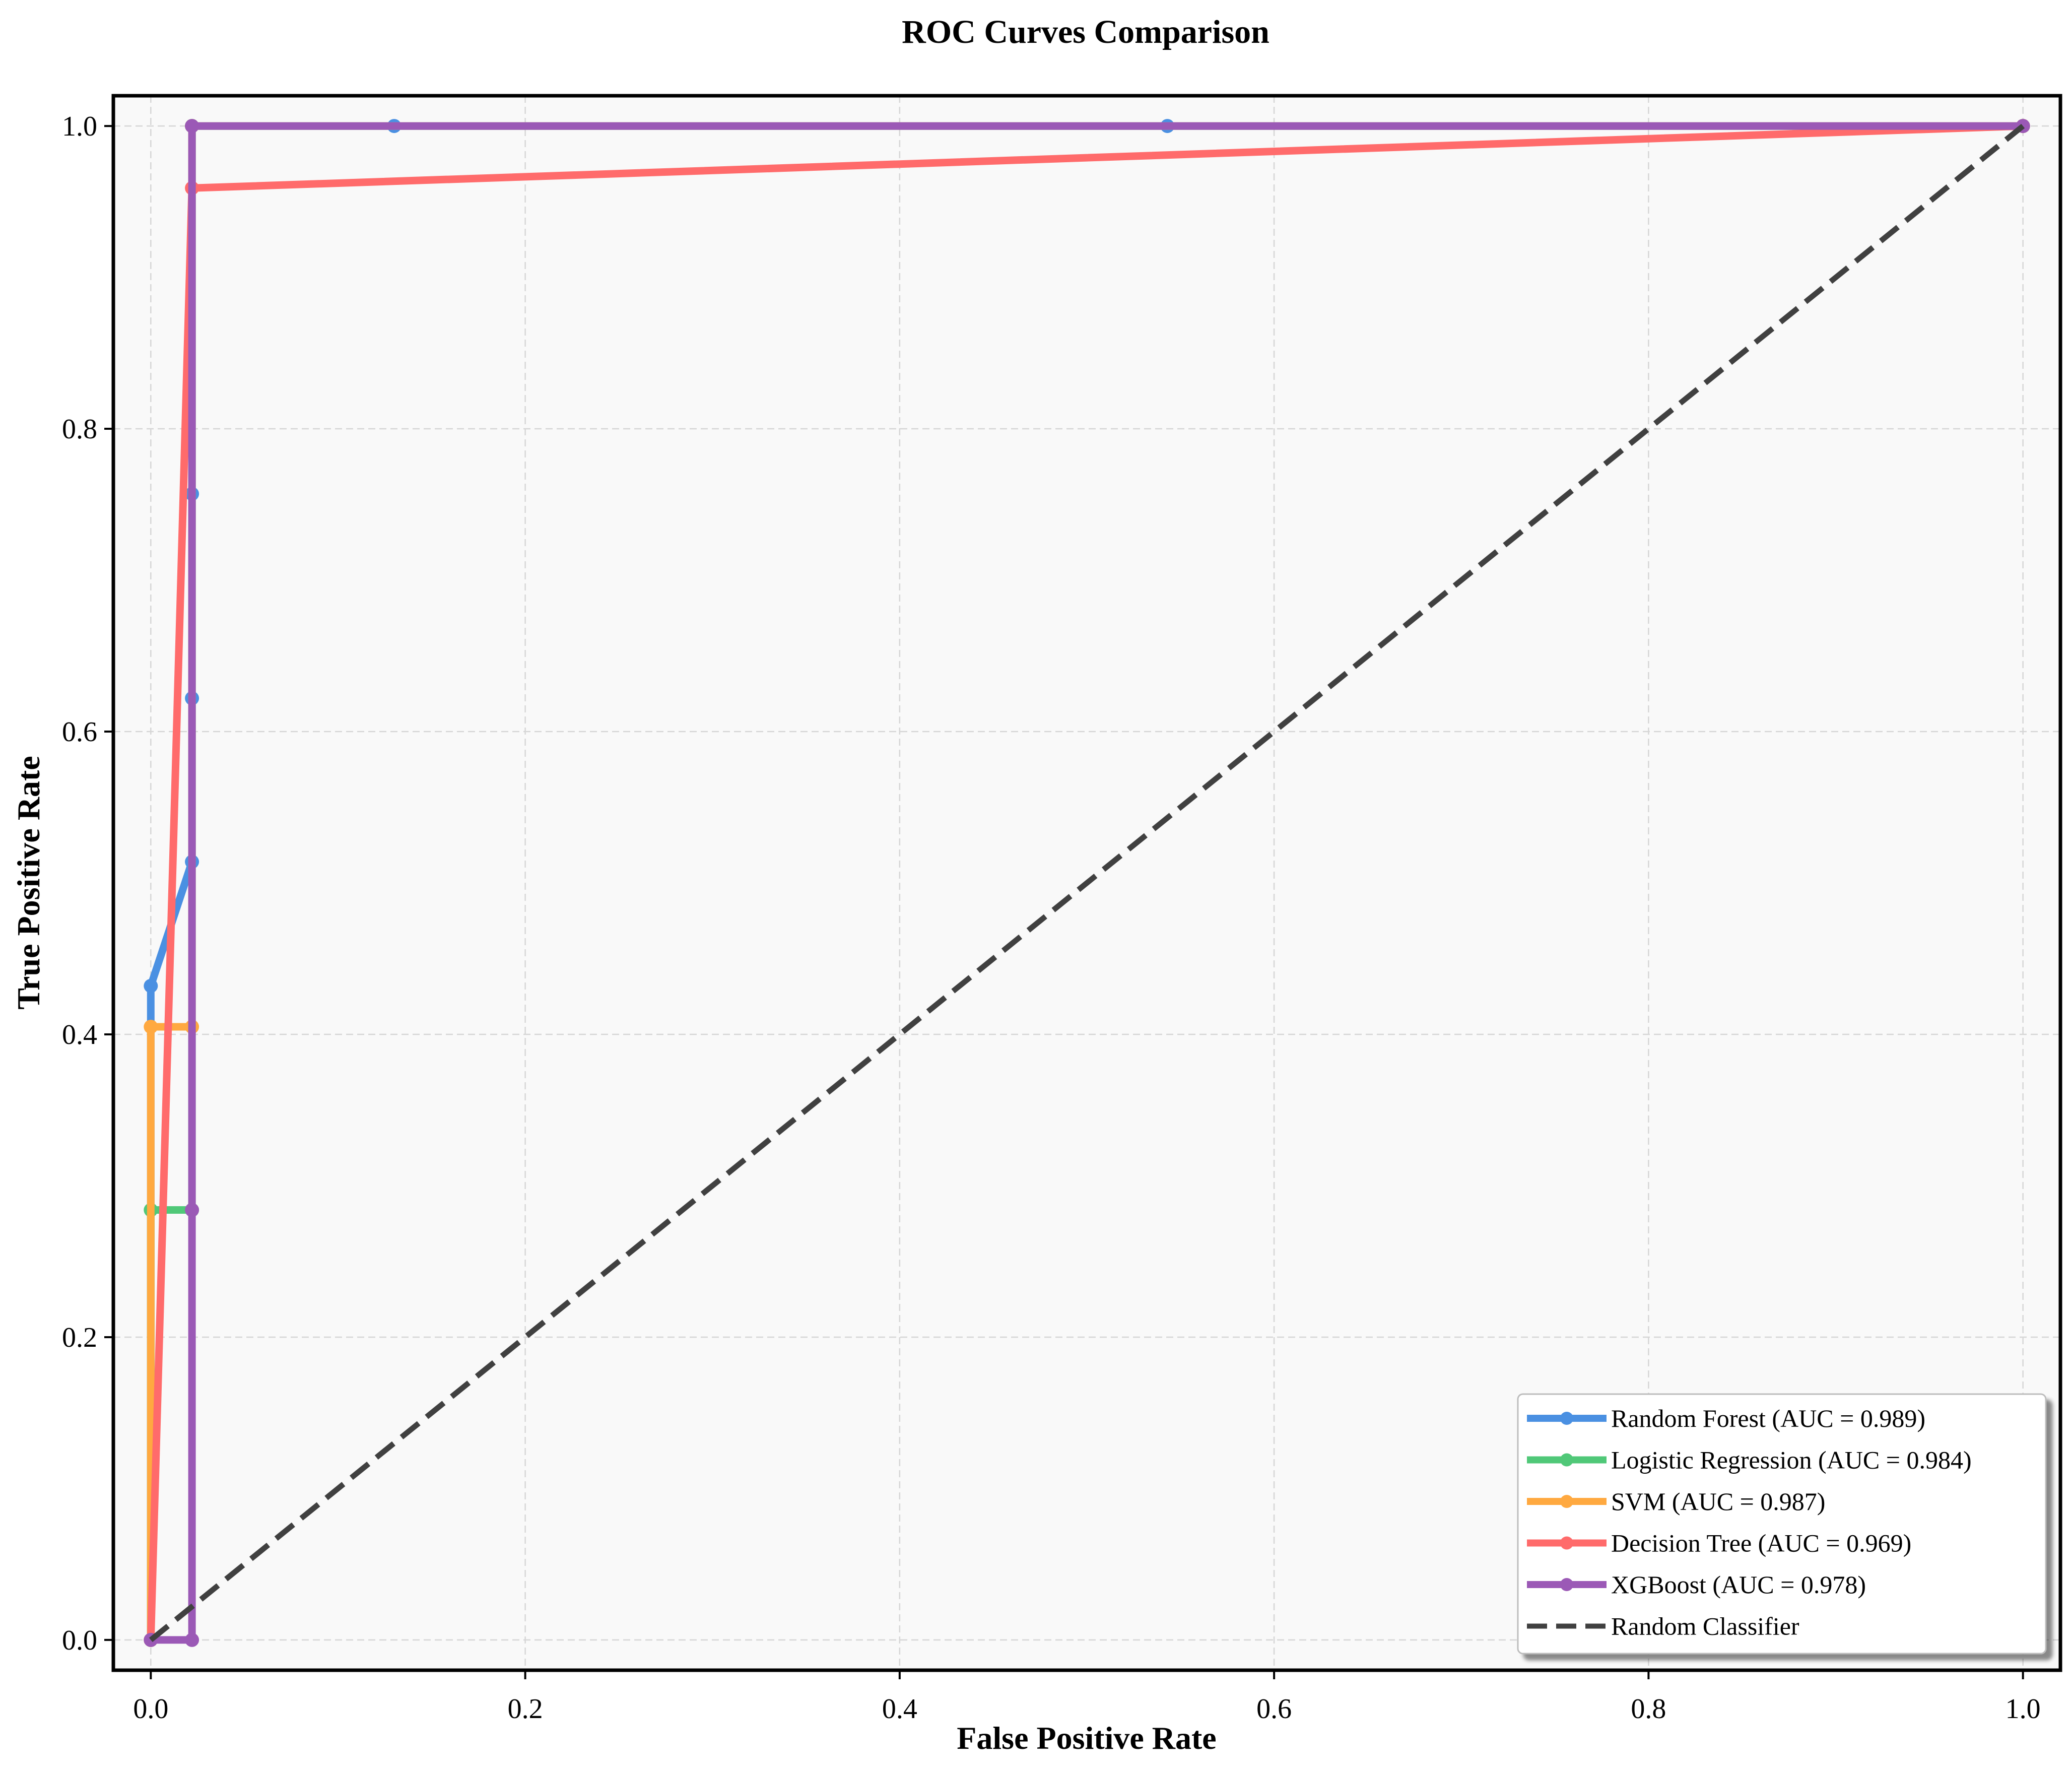 The image size is (2072, 1774). I want to click on legend-label-svm: SVM (AUC = 0.987), so click(1718, 1501).